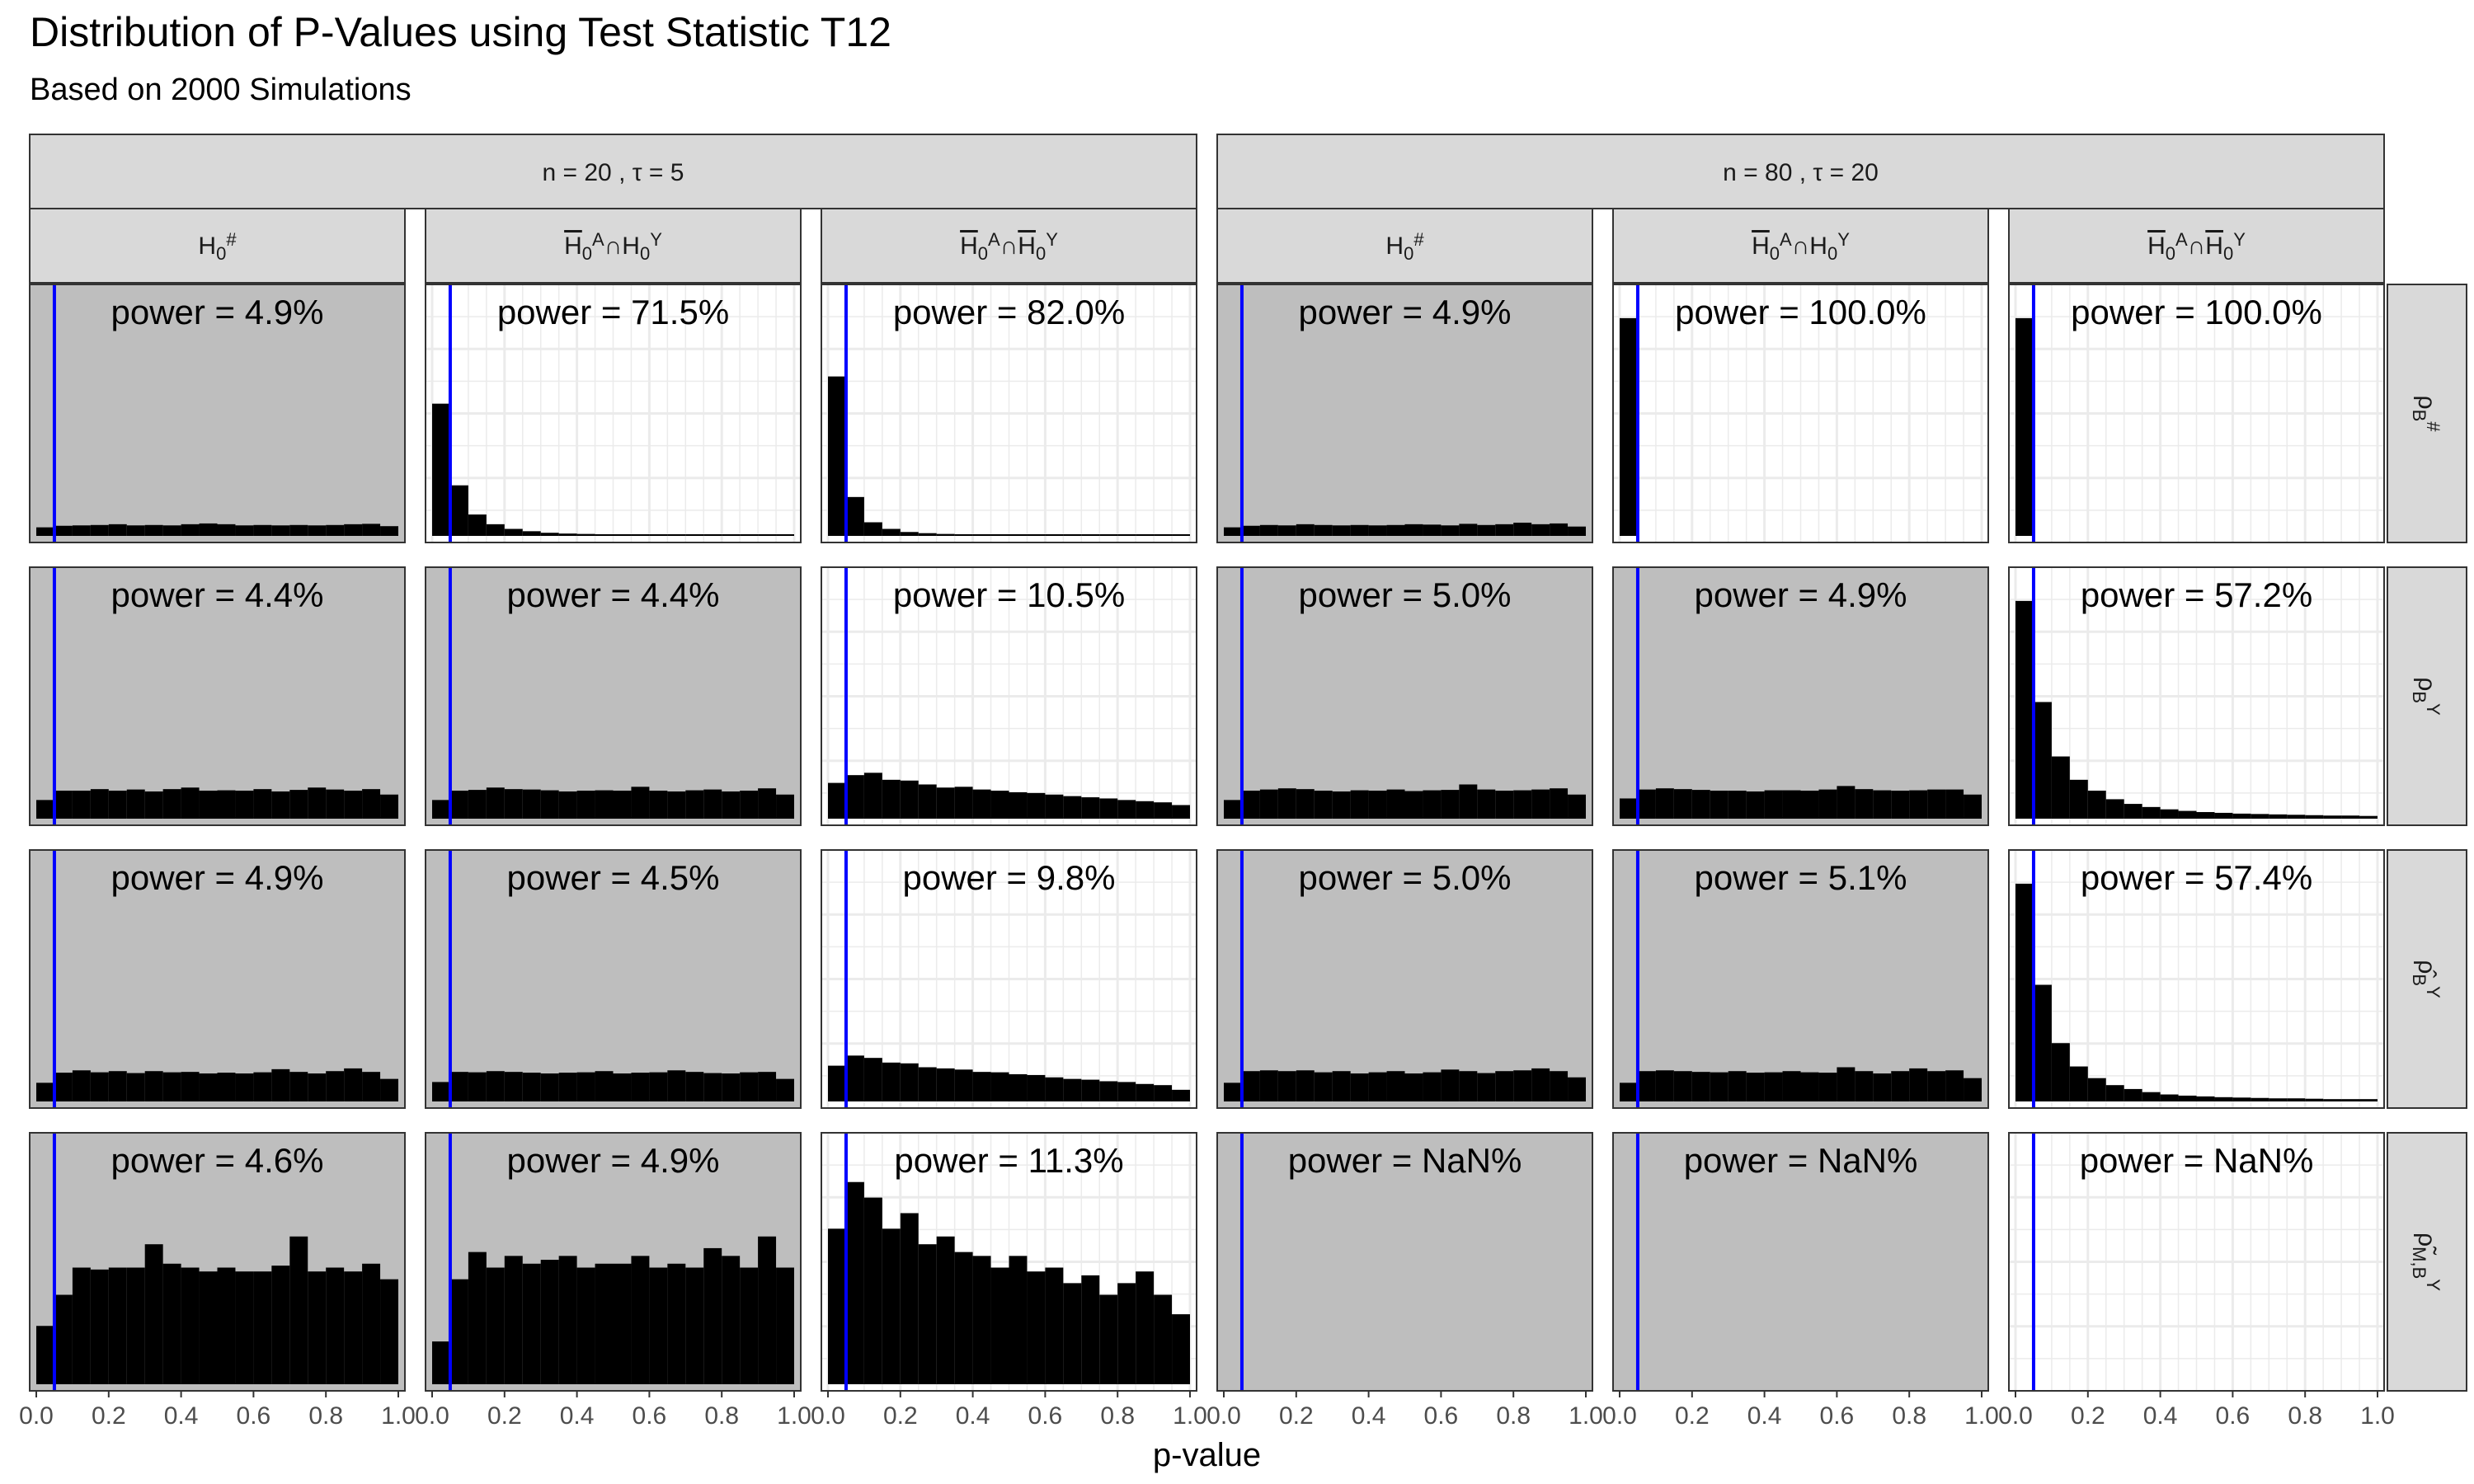  I want to click on panel-1-2-3-power-label: power = NaN%, so click(2197, 1160).